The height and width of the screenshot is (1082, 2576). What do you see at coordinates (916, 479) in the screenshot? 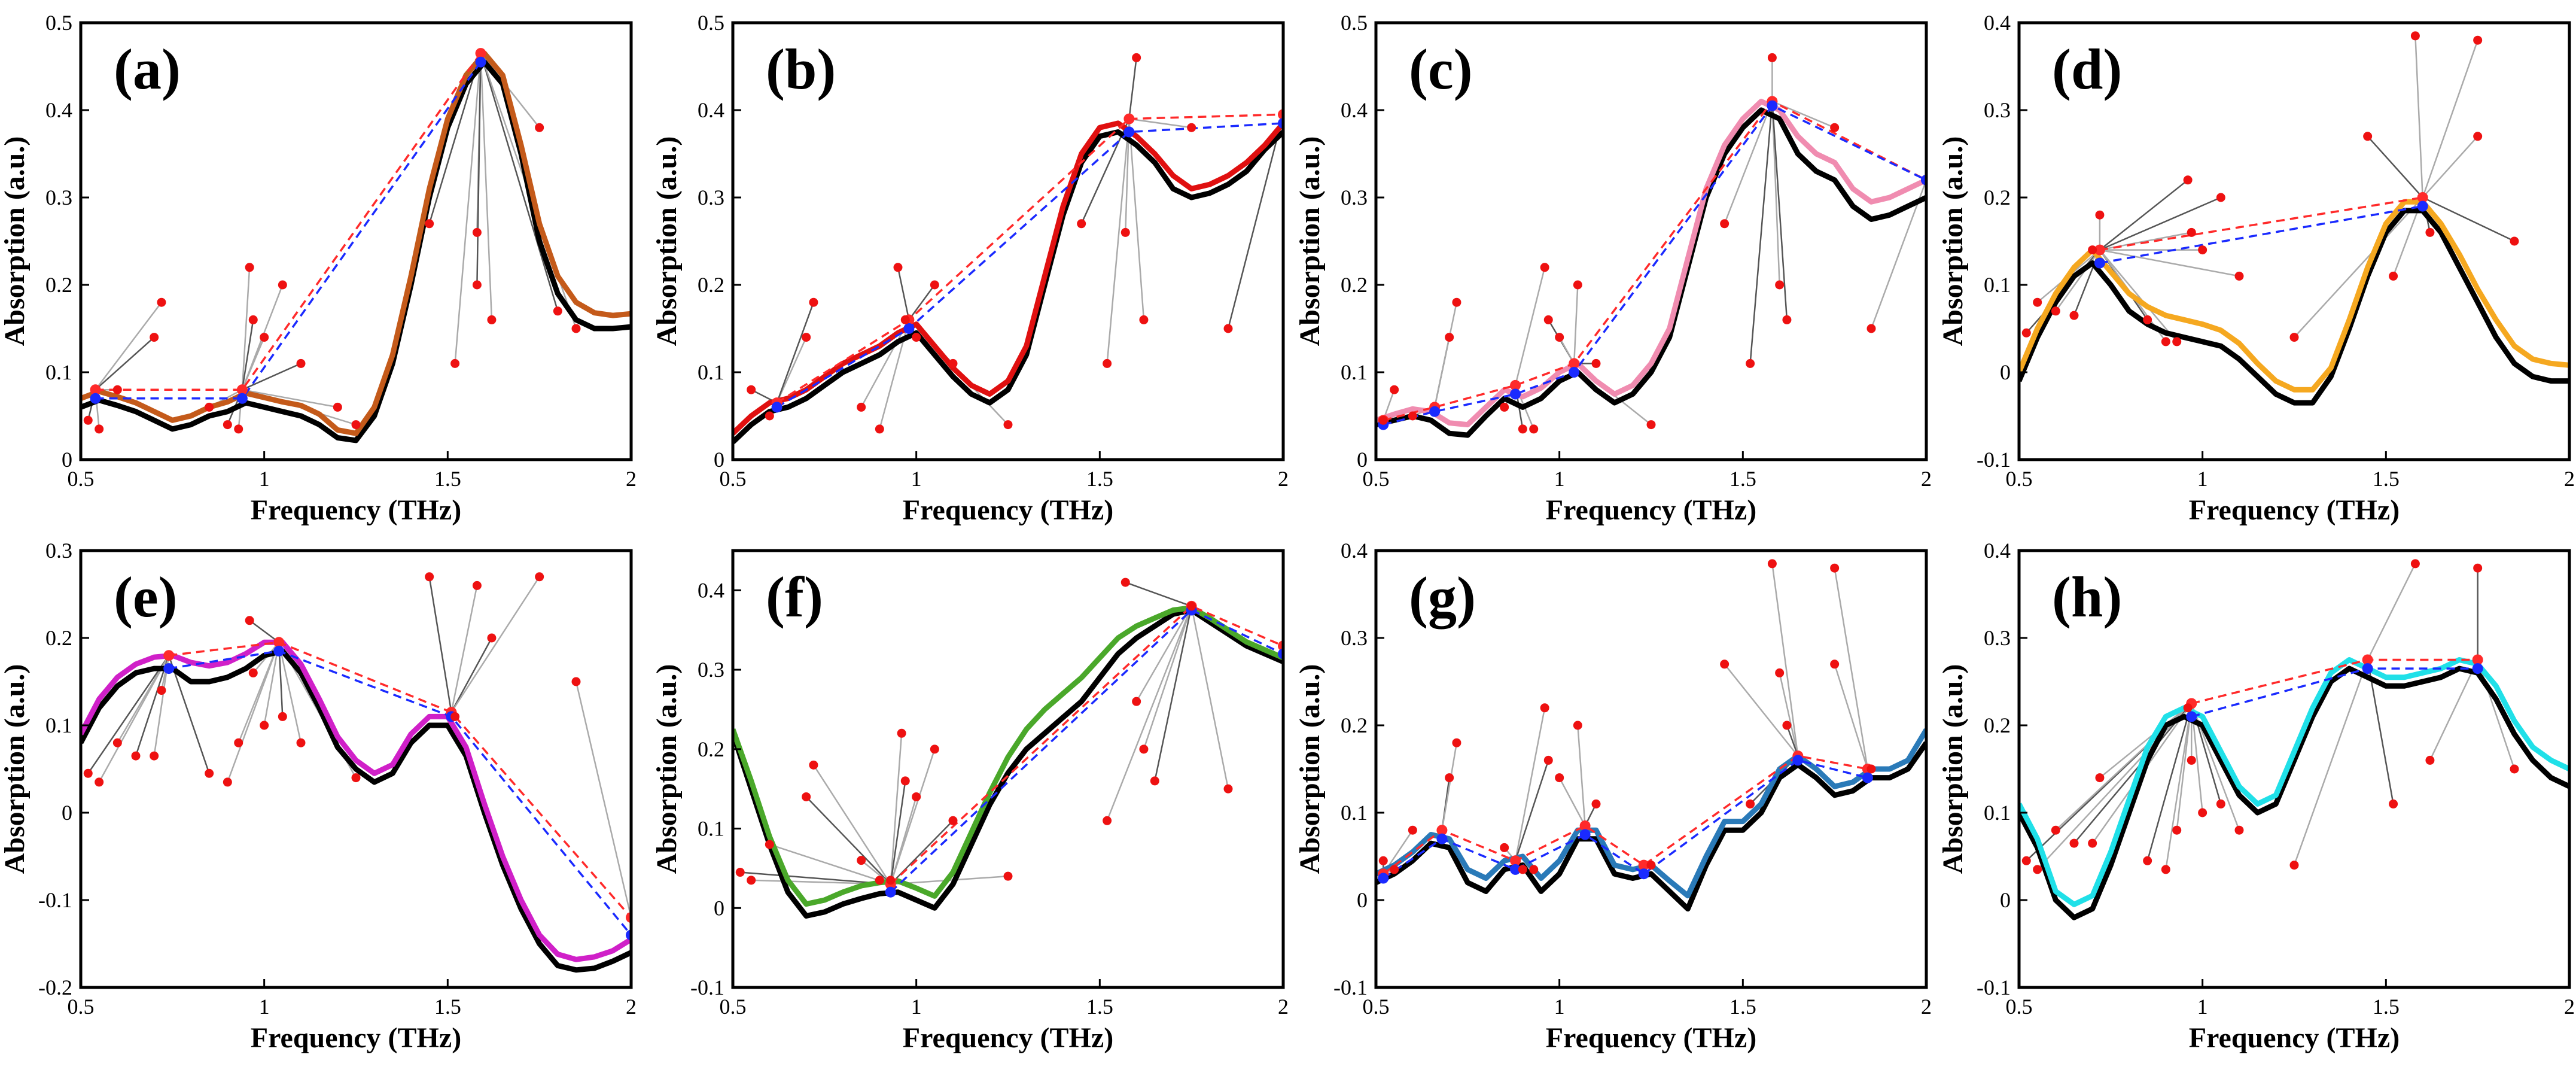
I see `panel-b-x-tick-label: 1` at bounding box center [916, 479].